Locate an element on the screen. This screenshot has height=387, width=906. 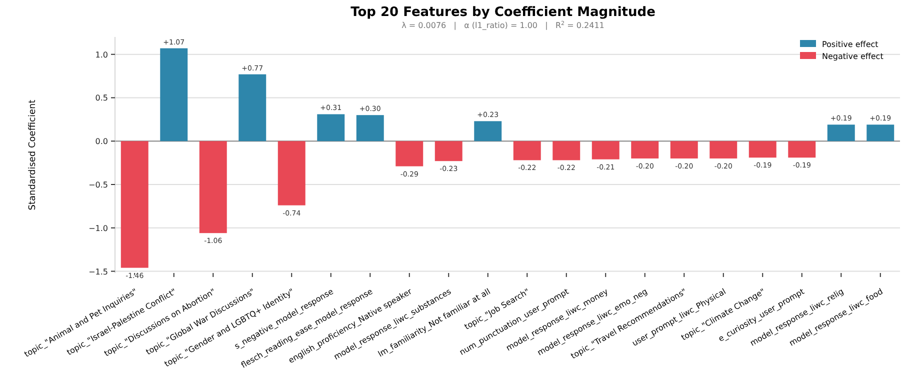
y-tick-label: −1.5 is located at coordinates (98, 271).